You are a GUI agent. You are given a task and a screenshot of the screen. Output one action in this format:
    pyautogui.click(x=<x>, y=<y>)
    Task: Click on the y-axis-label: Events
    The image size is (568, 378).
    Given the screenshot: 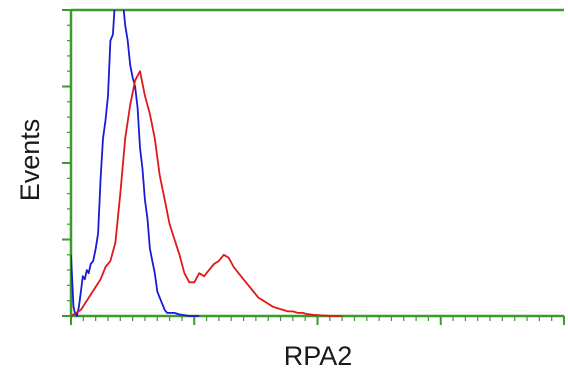 What is the action you would take?
    pyautogui.click(x=30, y=160)
    